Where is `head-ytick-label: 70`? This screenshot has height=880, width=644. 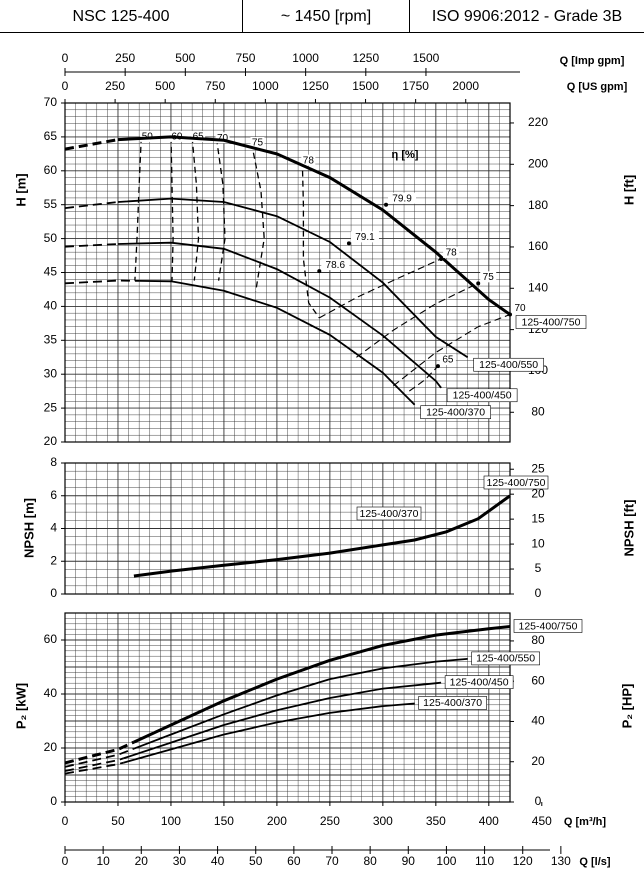 head-ytick-label: 70 is located at coordinates (51, 102).